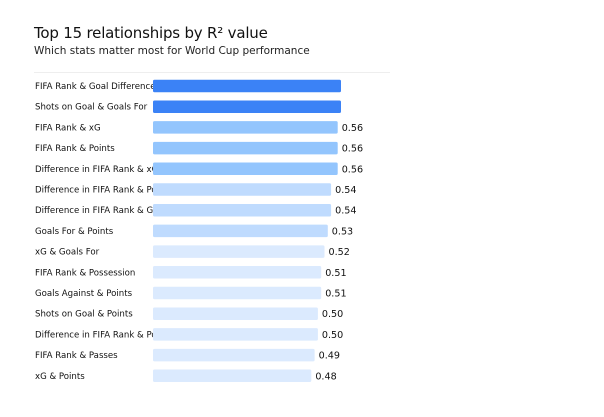  Describe the element at coordinates (339, 252) in the screenshot. I see `value-label: 0.52` at that location.